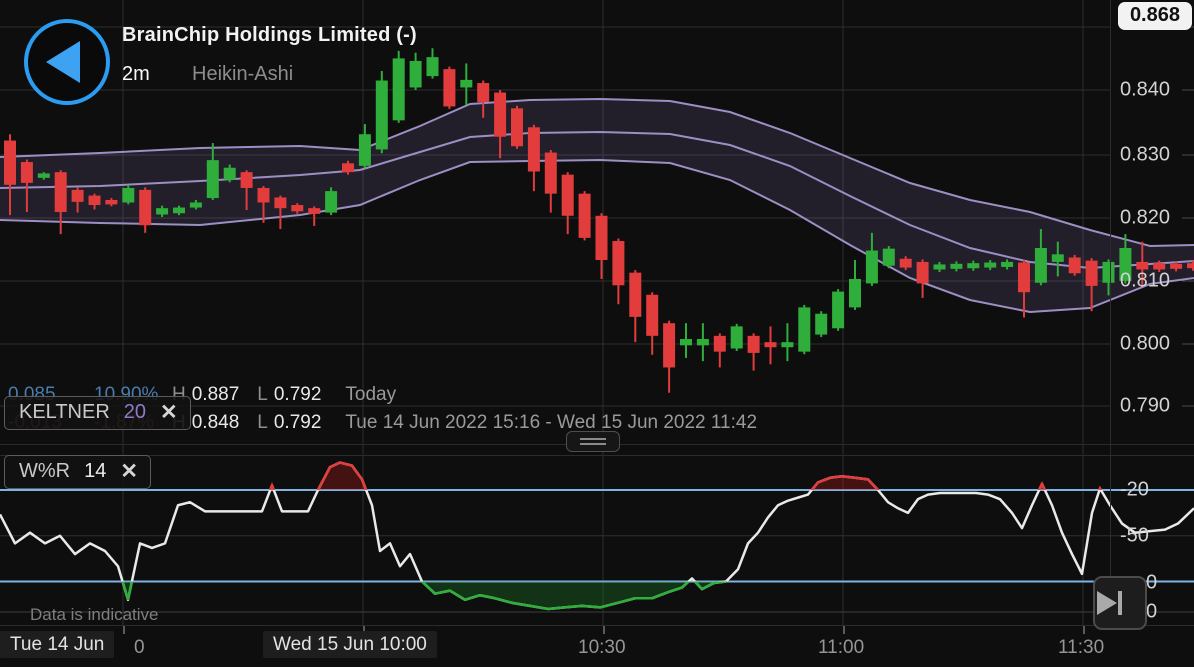 Image resolution: width=1194 pixels, height=667 pixels. I want to click on skip-to-latest-button, so click(1120, 603).